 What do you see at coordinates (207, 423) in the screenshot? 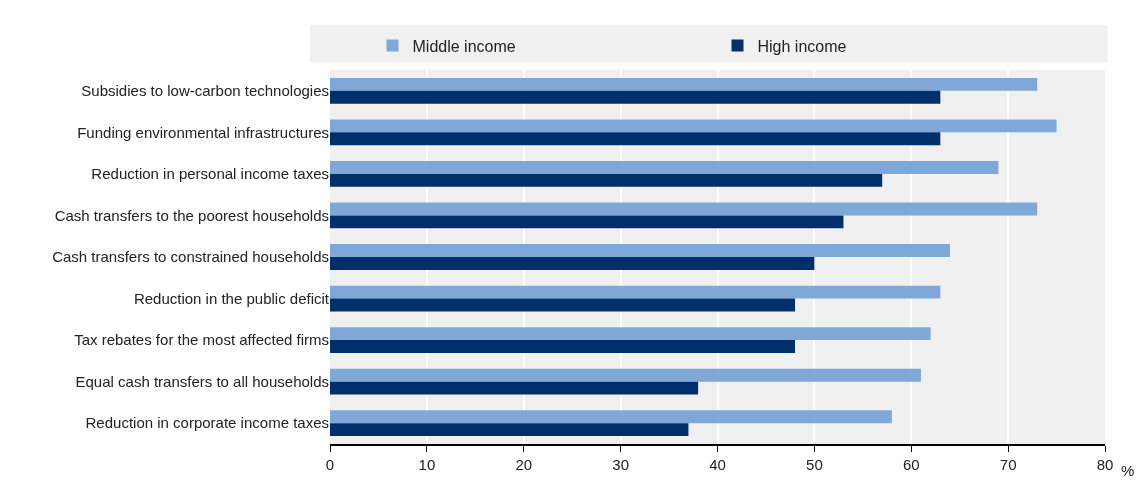
I see `y-tick-label: Reduction in corporate income taxes` at bounding box center [207, 423].